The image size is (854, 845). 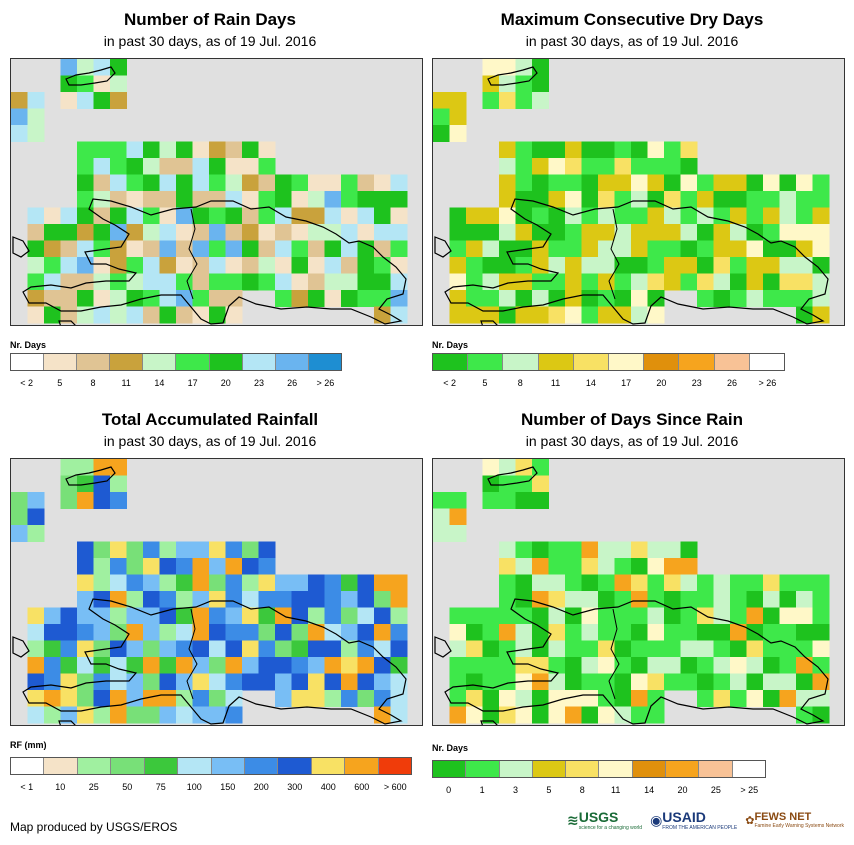 What do you see at coordinates (696, 383) in the screenshot?
I see `legend-label: 23` at bounding box center [696, 383].